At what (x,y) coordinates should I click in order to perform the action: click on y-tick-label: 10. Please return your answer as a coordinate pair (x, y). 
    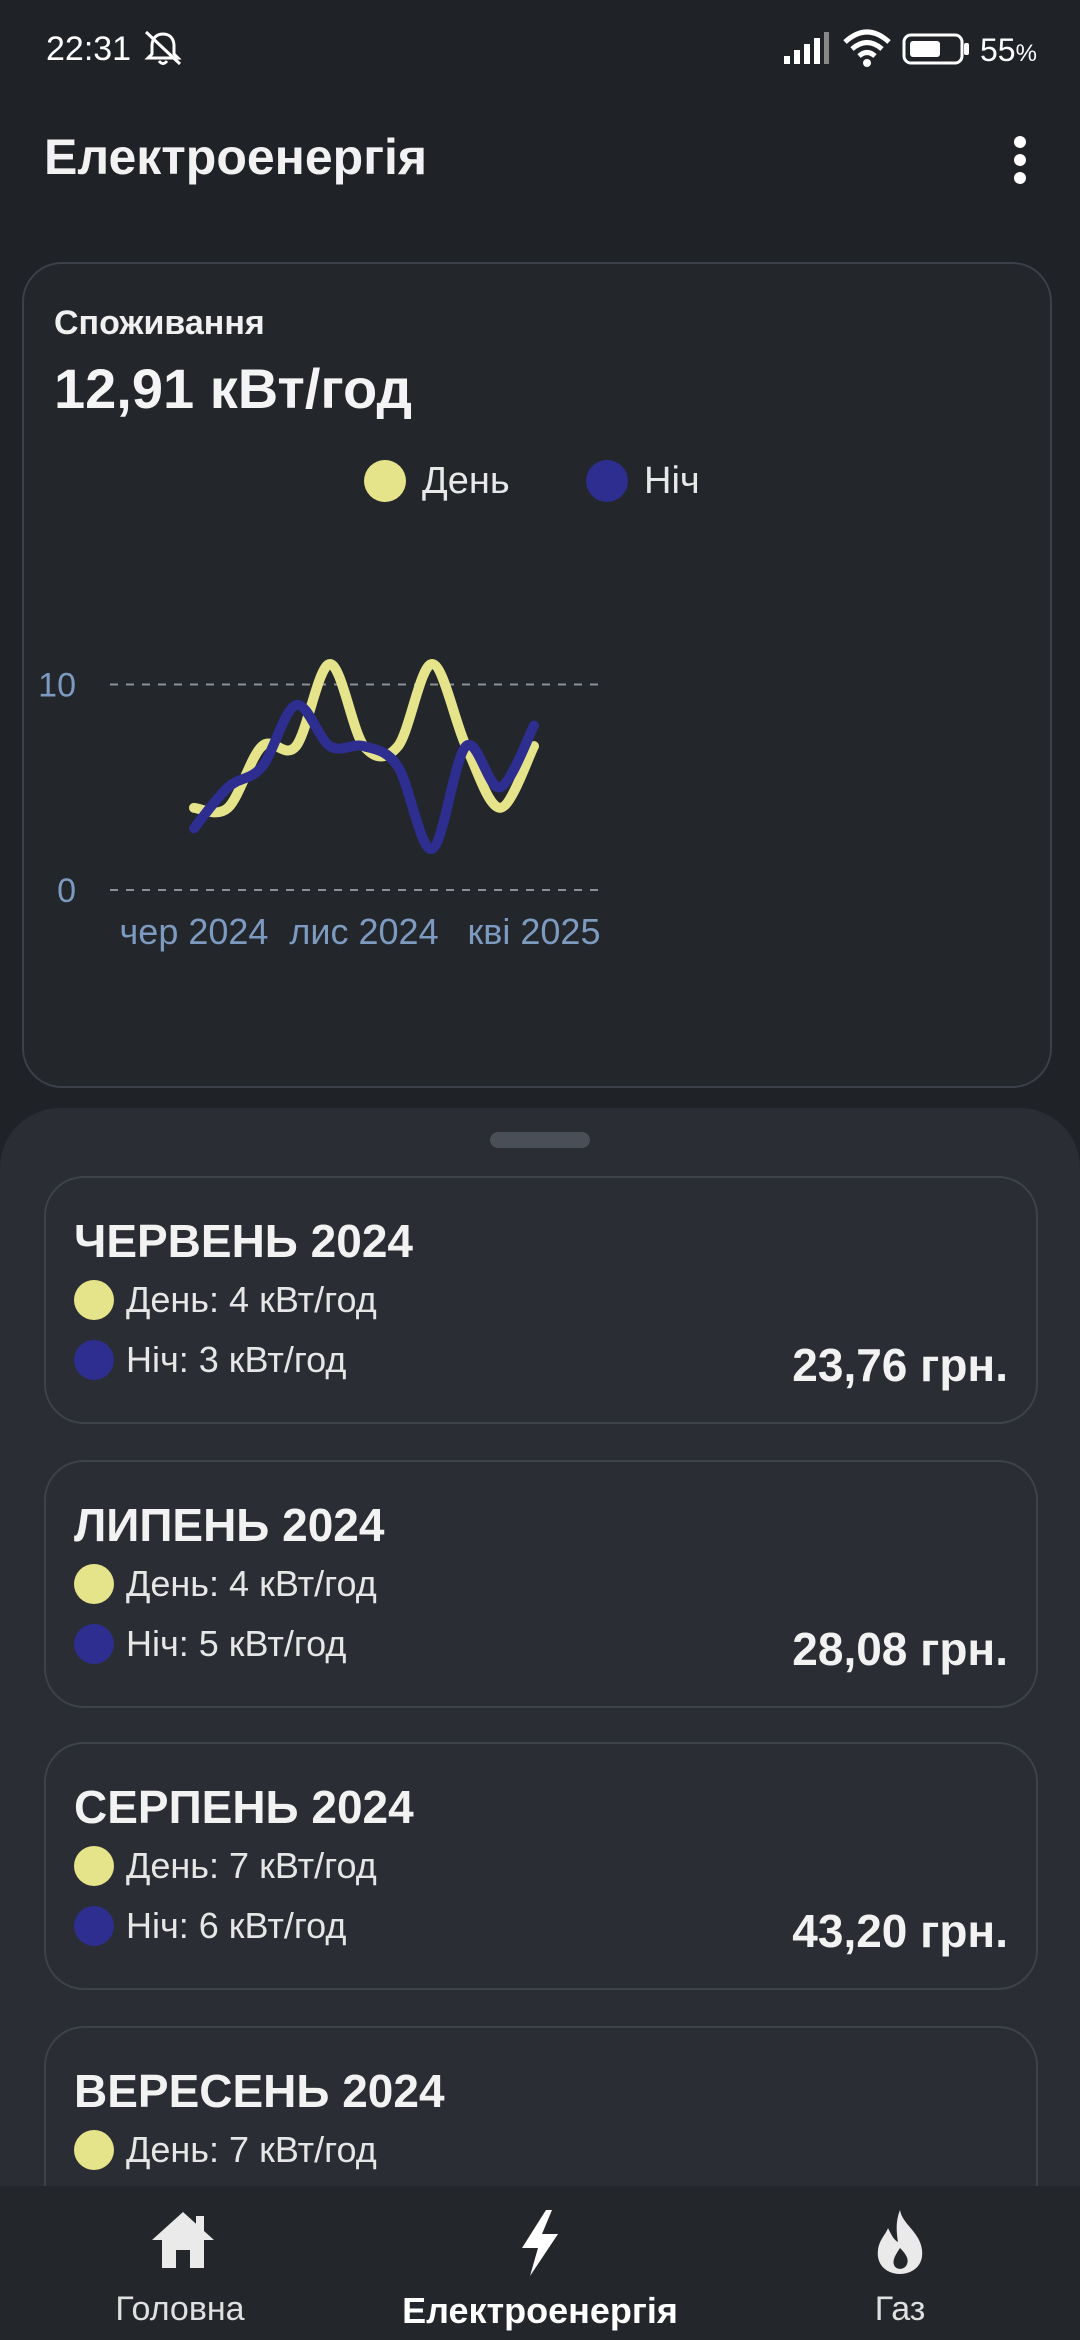
    Looking at the image, I should click on (57, 686).